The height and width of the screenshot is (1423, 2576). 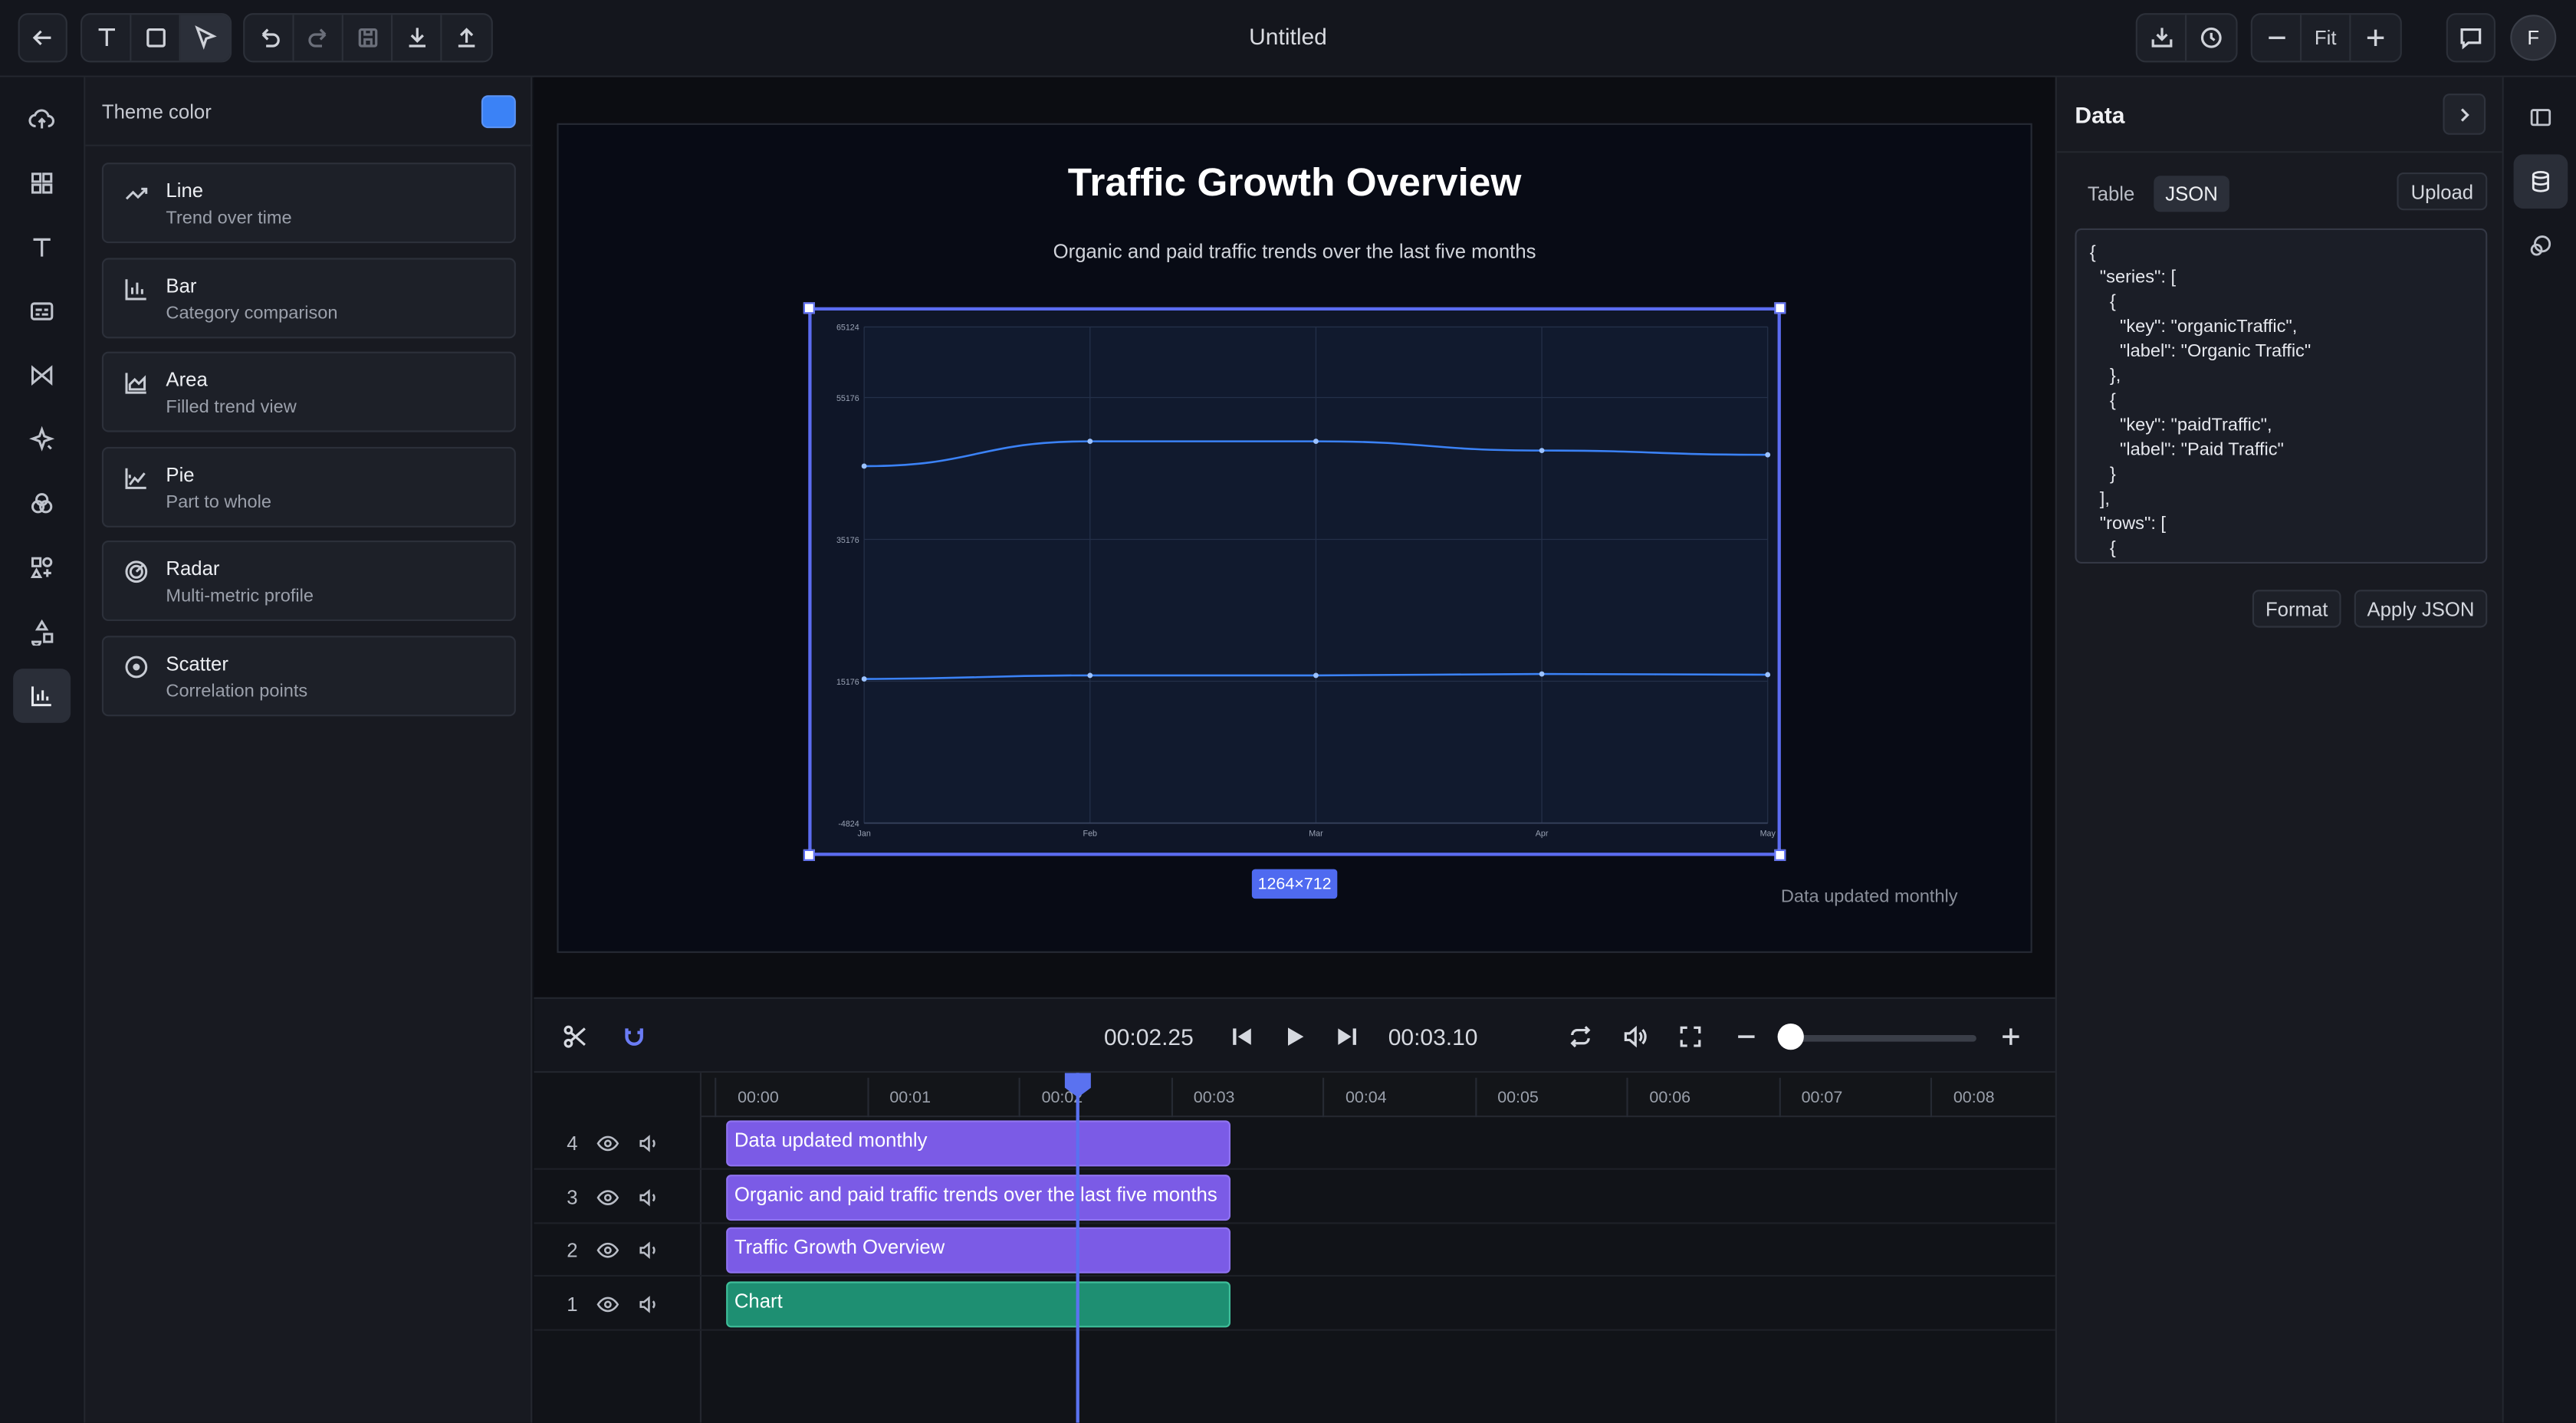 I want to click on bar-chart-icon, so click(x=136, y=290).